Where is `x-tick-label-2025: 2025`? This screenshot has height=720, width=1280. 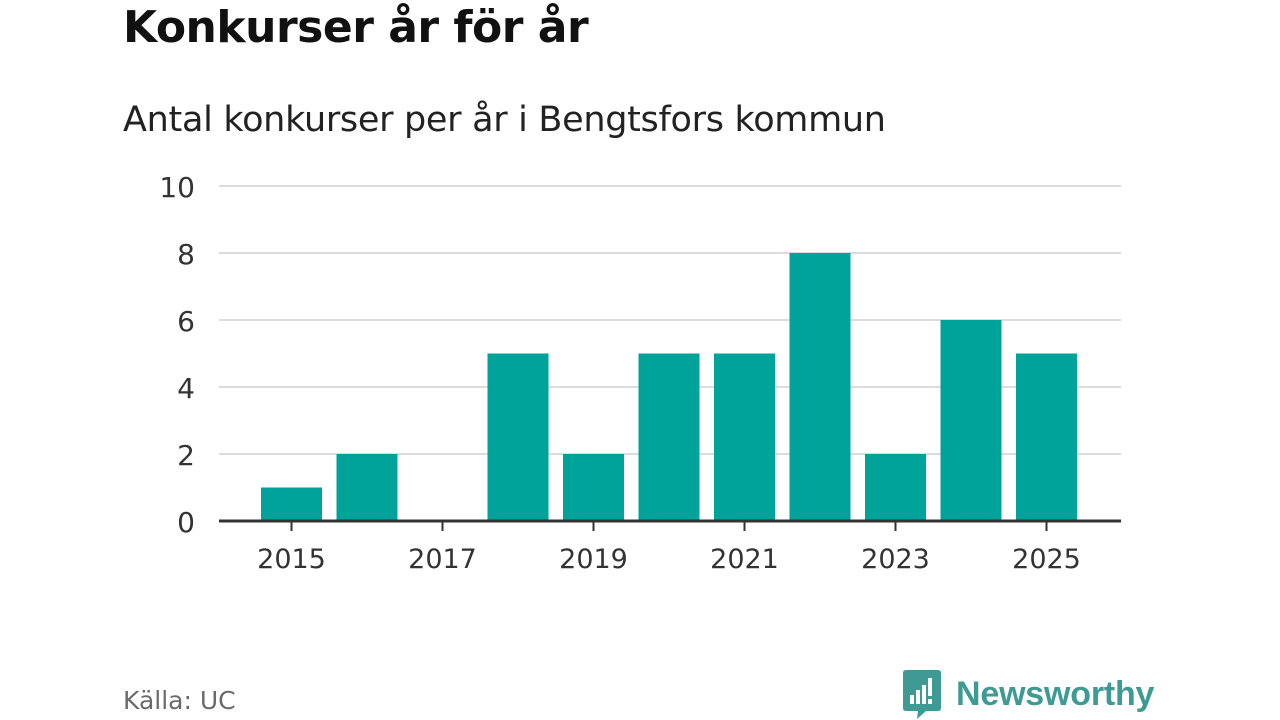 x-tick-label-2025: 2025 is located at coordinates (1046, 559).